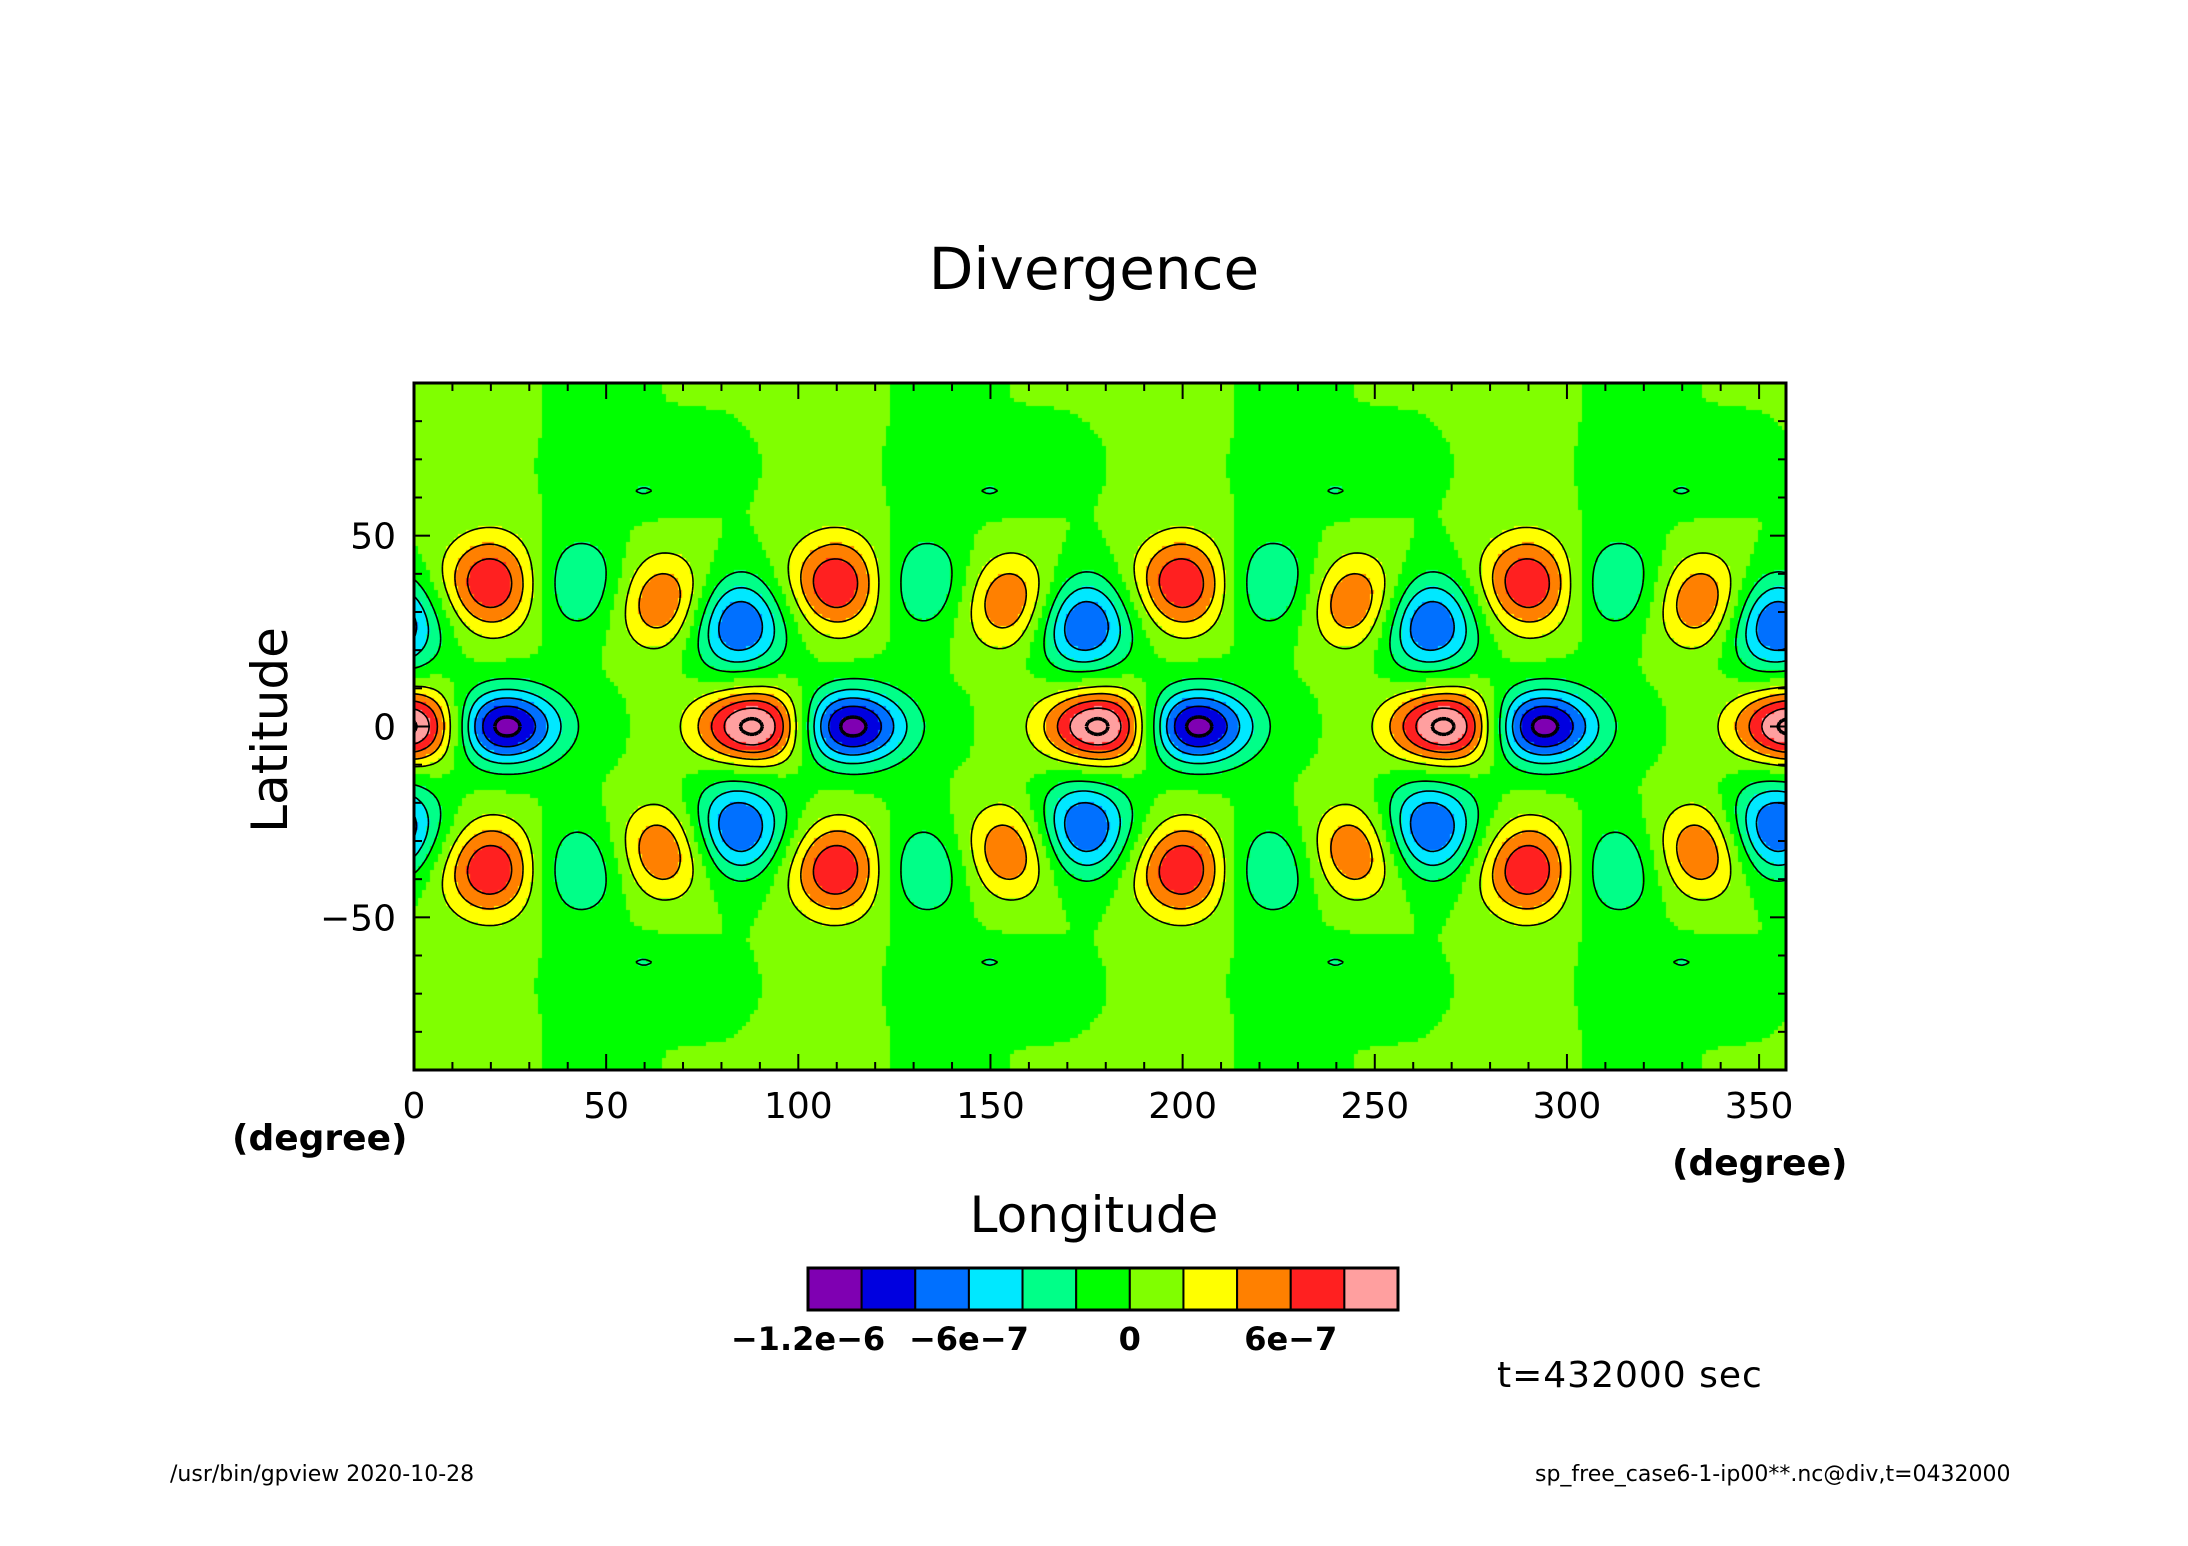 The image size is (2188, 1546). I want to click on x-tick-label: 0, so click(414, 1106).